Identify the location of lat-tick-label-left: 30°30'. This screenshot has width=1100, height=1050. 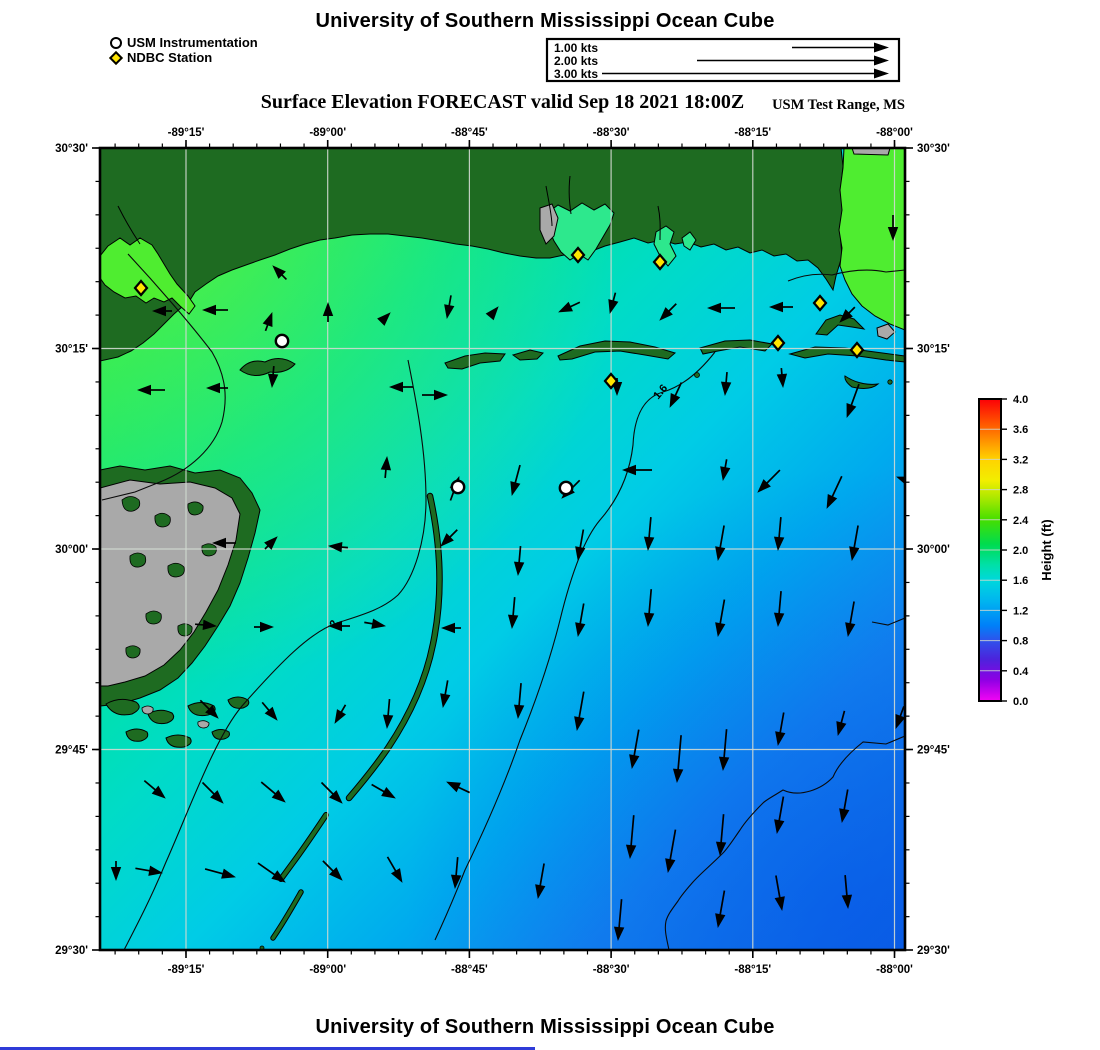
(71, 149).